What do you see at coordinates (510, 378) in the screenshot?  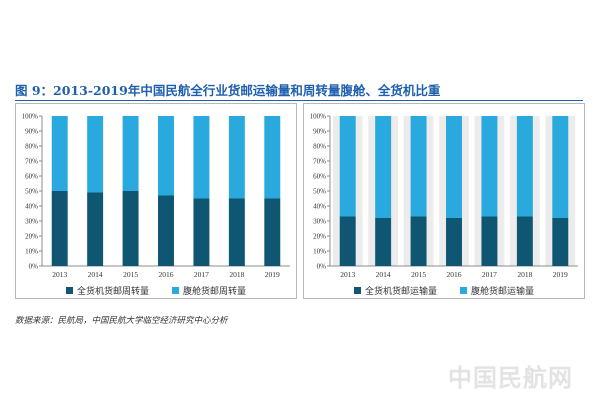 I see `watermark-logo: 中国民航网` at bounding box center [510, 378].